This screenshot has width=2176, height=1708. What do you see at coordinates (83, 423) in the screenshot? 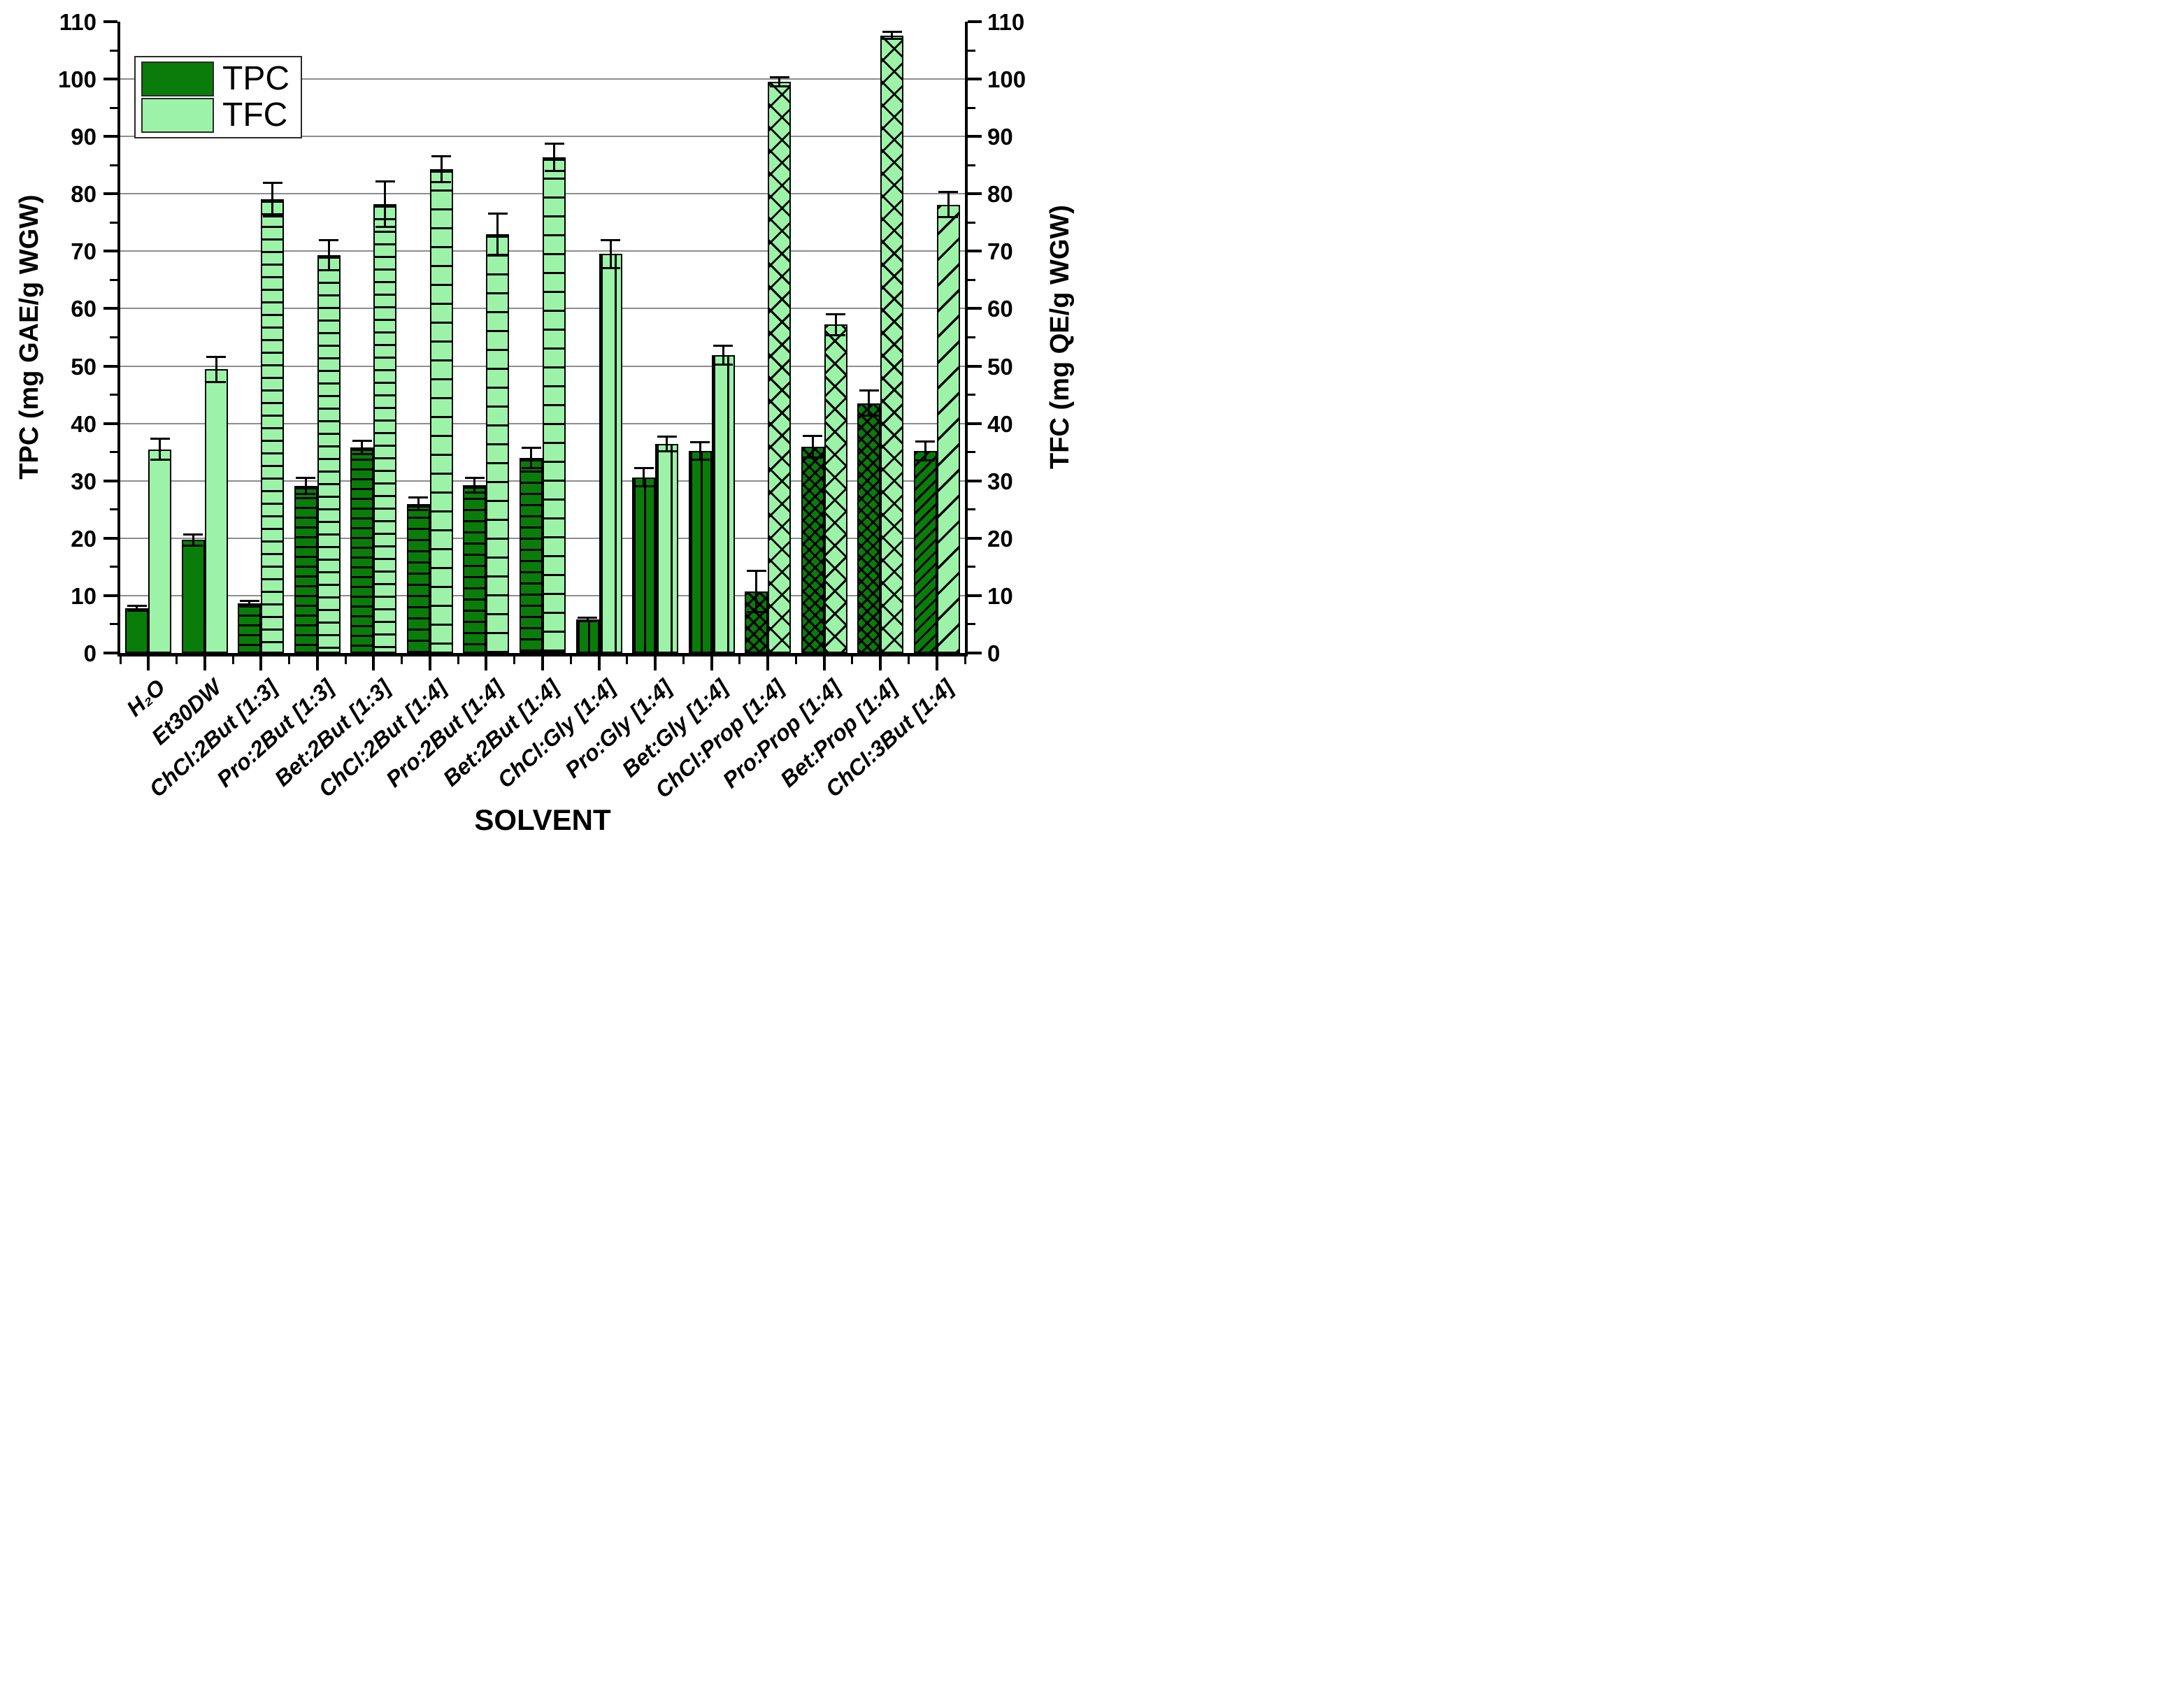
I see `left-y-label-40: 40` at bounding box center [83, 423].